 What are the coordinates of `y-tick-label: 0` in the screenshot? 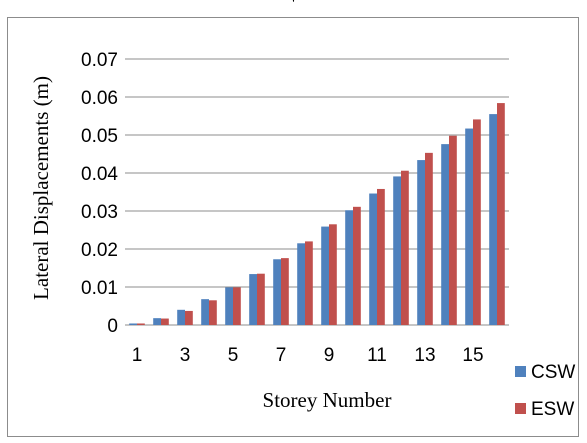 It's located at (112, 326).